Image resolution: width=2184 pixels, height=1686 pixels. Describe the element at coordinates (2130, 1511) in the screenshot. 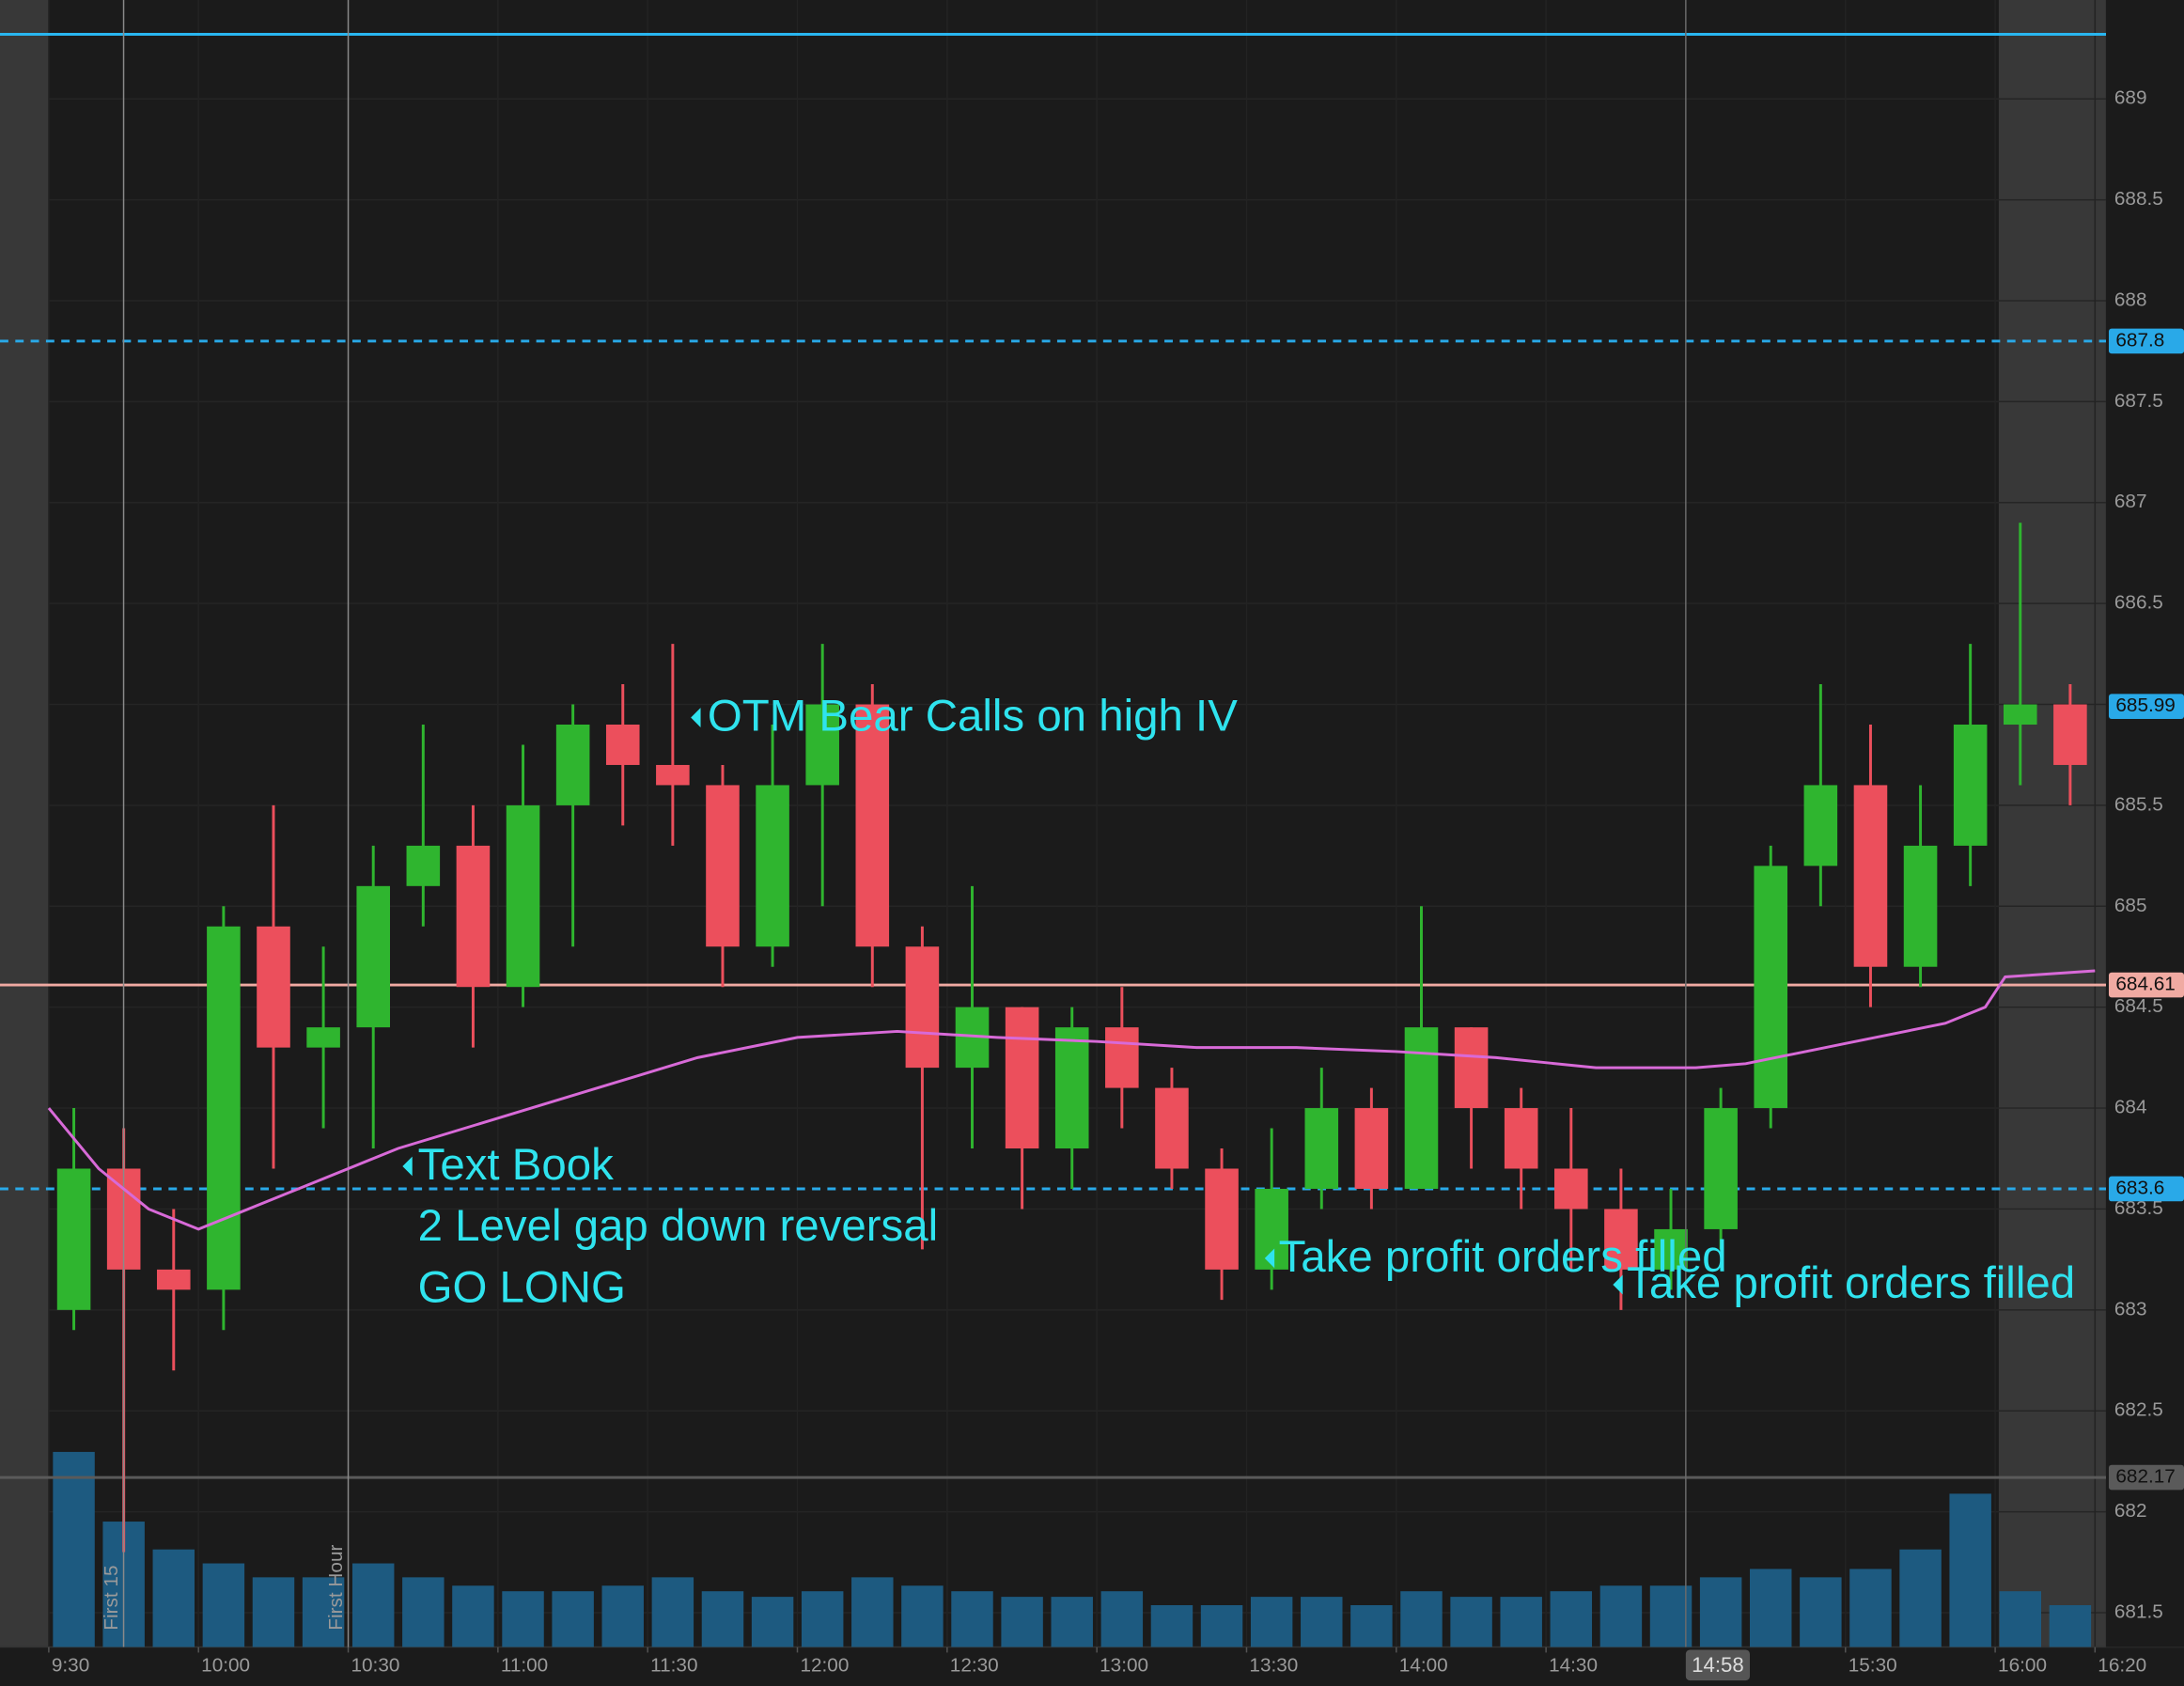

I see `y-tick-label: 682` at that location.